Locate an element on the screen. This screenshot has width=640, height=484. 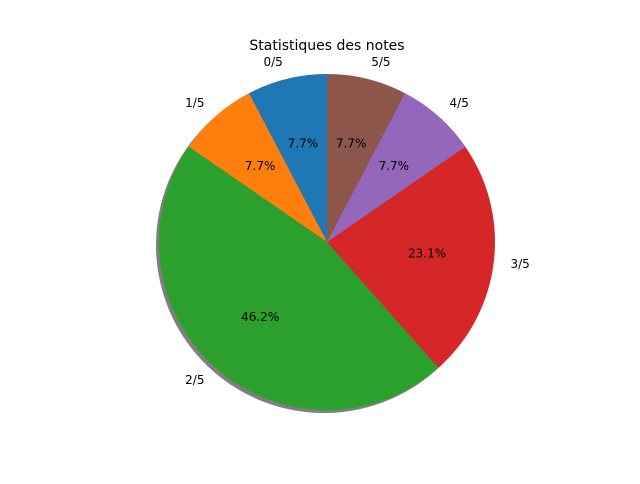
pie-category-label: 5/5 is located at coordinates (380, 62).